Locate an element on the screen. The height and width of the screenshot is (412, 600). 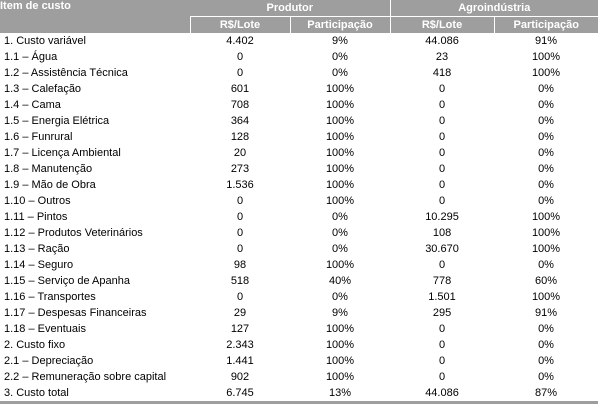
produtor-rs-lote-cell: 1.441 is located at coordinates (240, 361).